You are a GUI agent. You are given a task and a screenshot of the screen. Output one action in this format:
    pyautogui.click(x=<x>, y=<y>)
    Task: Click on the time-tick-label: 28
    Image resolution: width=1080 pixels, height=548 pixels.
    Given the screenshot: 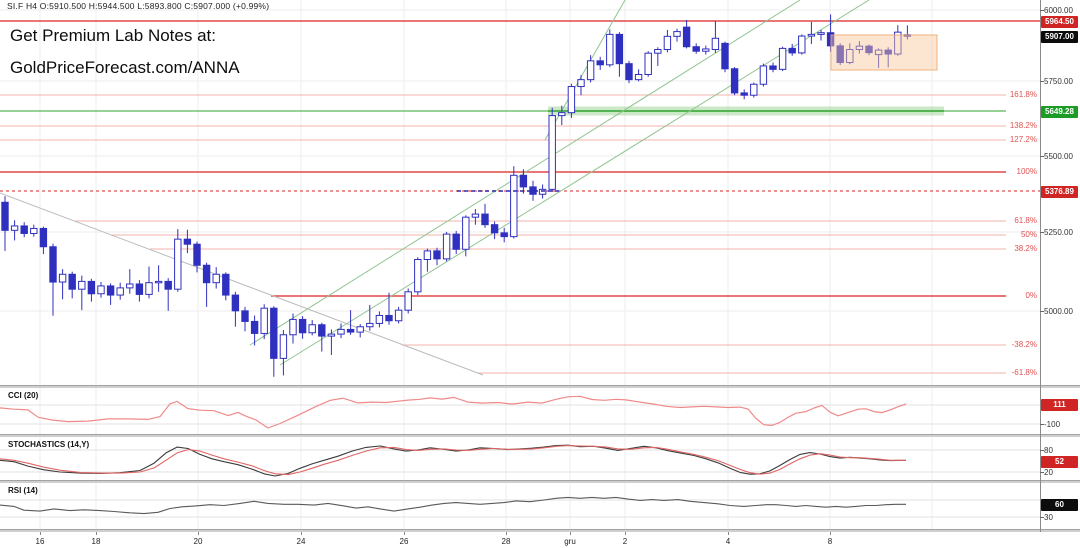 What is the action you would take?
    pyautogui.click(x=506, y=541)
    